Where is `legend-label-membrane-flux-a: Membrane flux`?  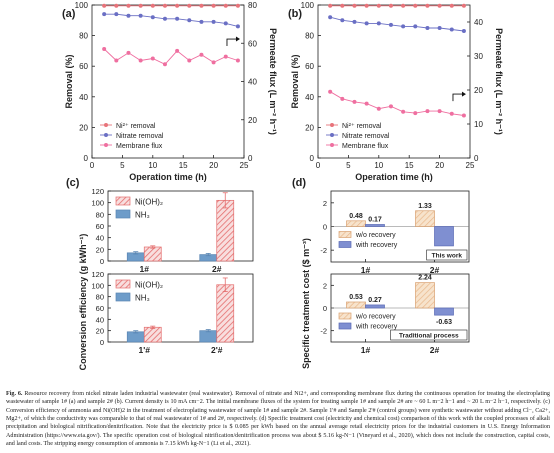 legend-label-membrane-flux-a: Membrane flux is located at coordinates (139, 146).